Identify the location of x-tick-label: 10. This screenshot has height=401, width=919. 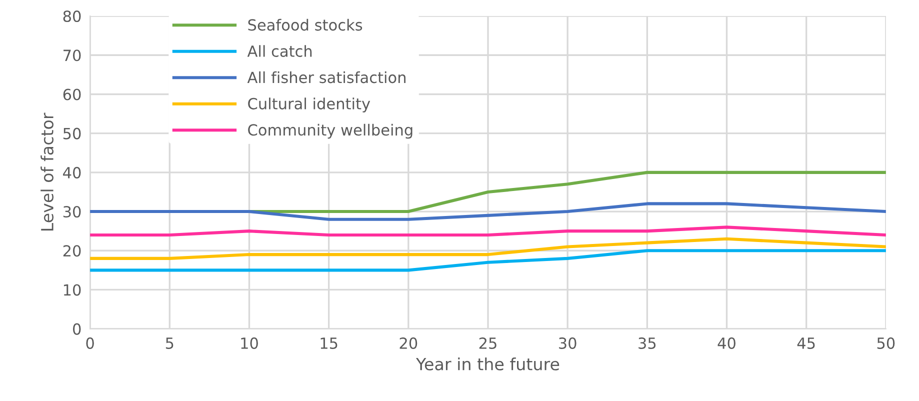
(249, 343).